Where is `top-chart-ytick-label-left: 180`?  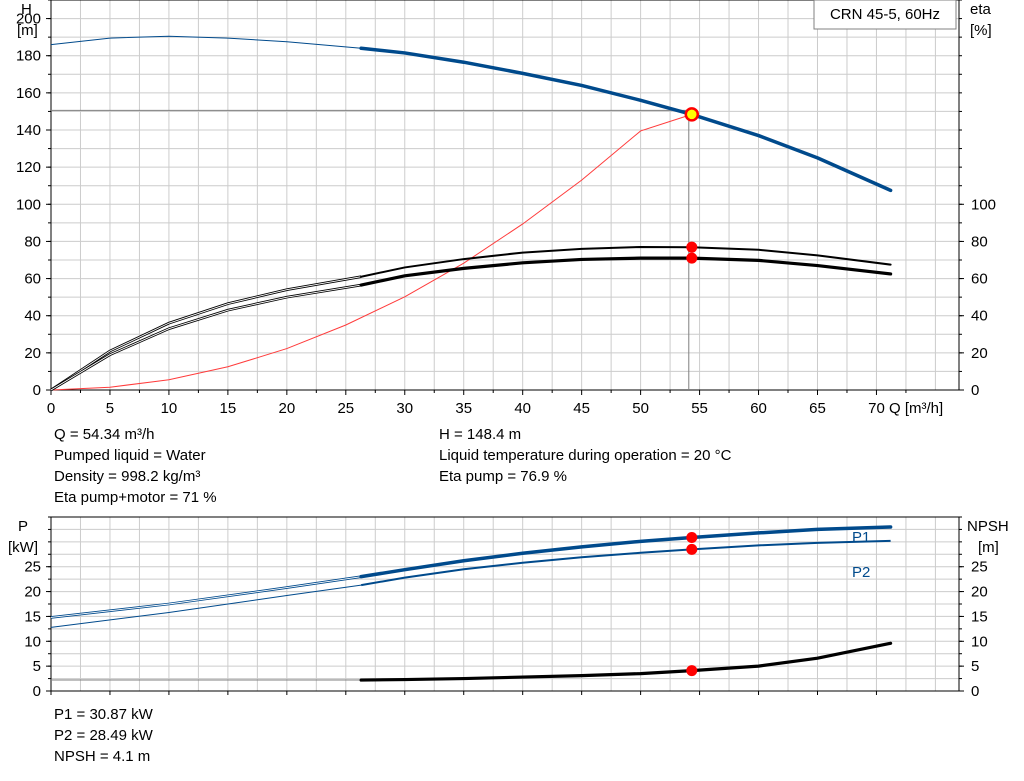 top-chart-ytick-label-left: 180 is located at coordinates (28, 56).